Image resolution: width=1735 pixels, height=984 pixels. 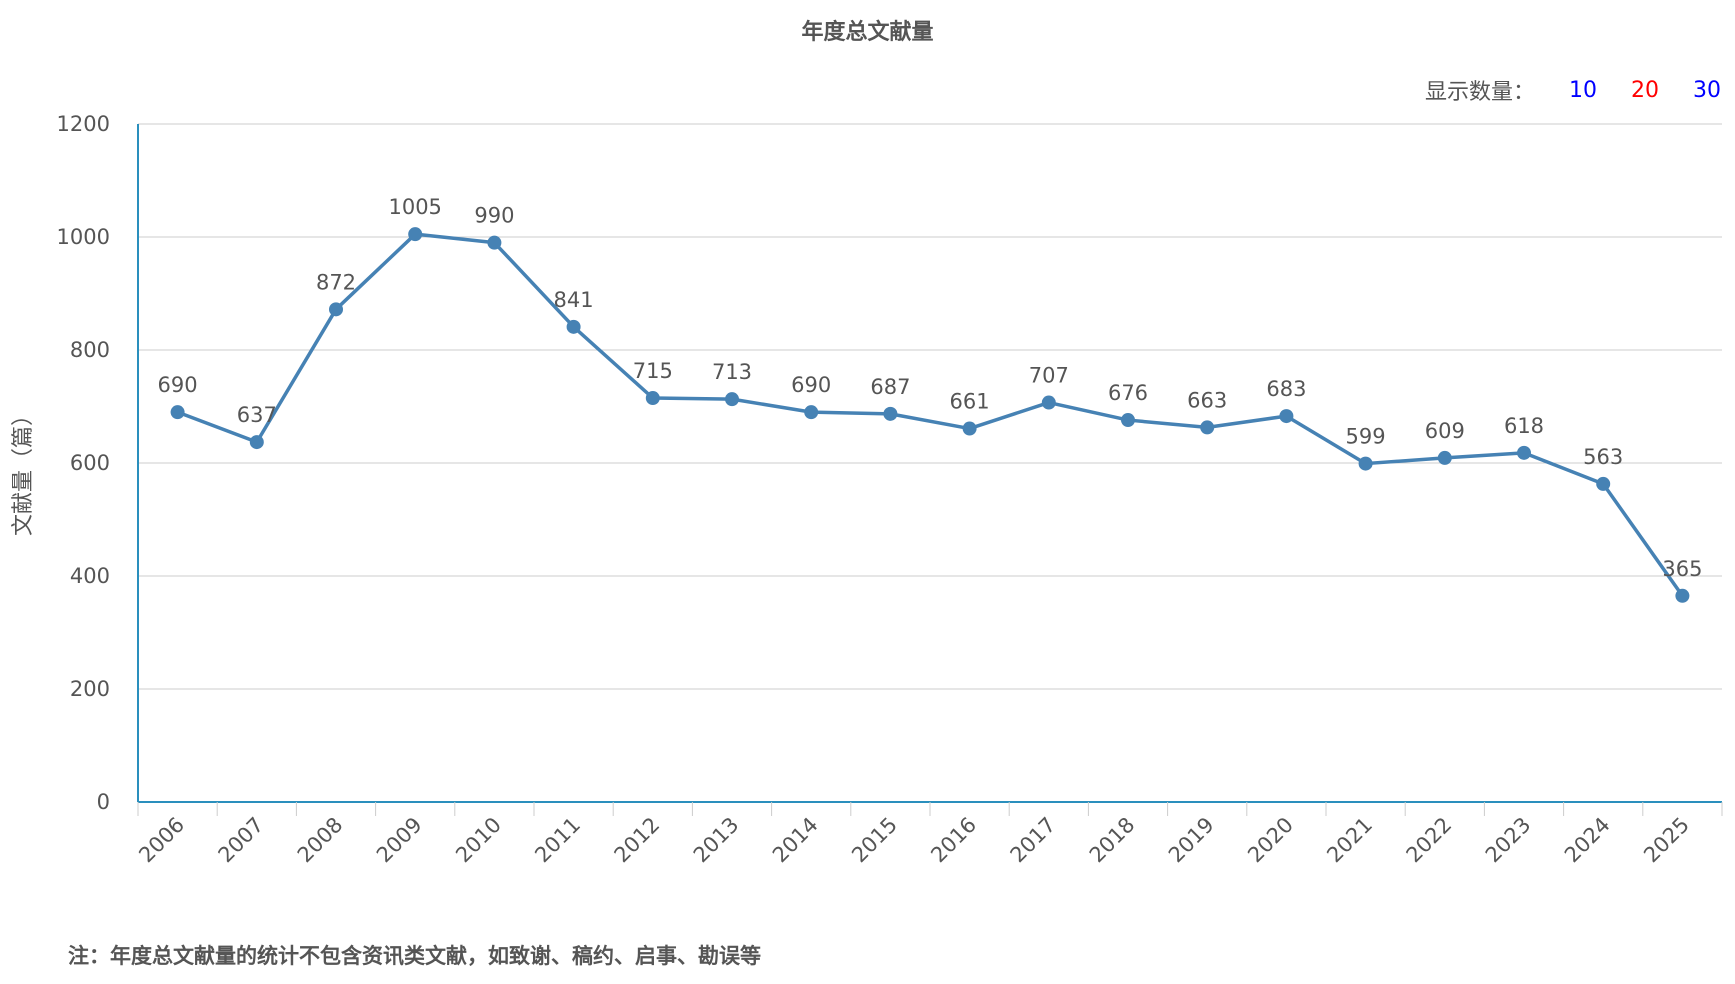 What do you see at coordinates (103, 802) in the screenshot?
I see `y-tick-label: 0` at bounding box center [103, 802].